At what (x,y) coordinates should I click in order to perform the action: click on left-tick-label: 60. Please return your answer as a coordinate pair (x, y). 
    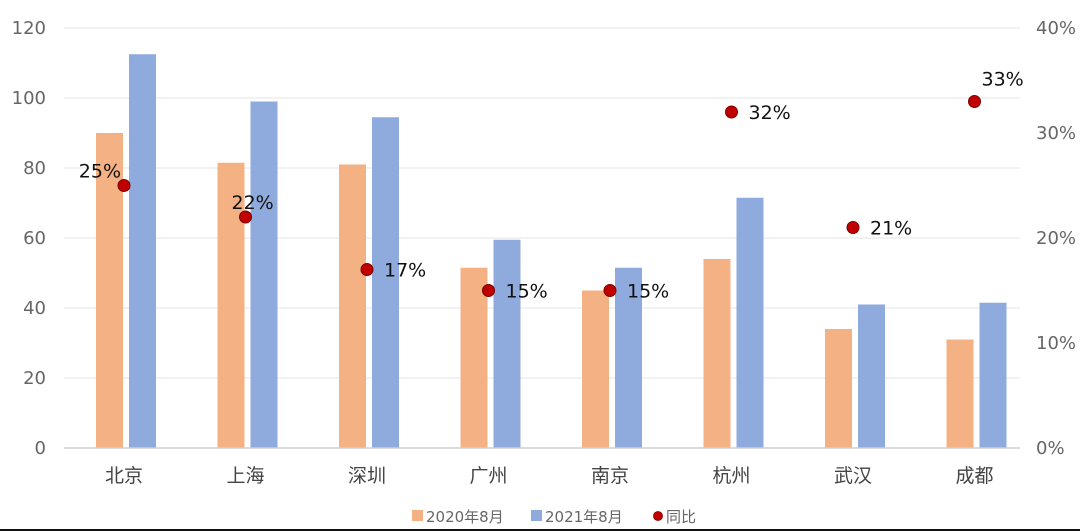
    Looking at the image, I should click on (34, 238).